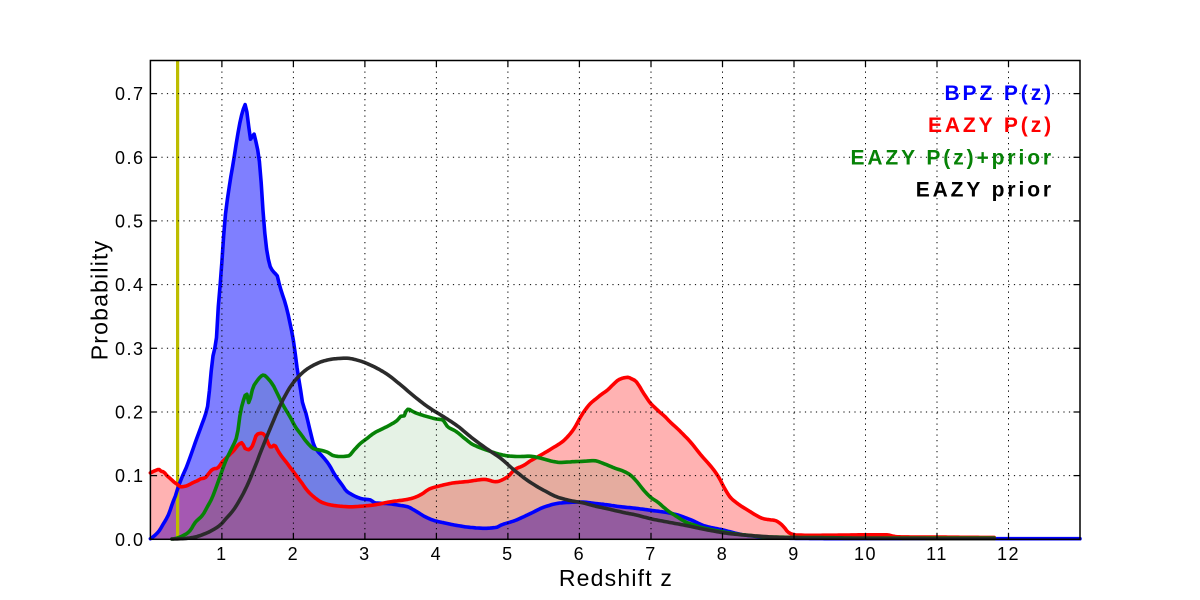  Describe the element at coordinates (130, 222) in the screenshot. I see `svg-text: 0.5` at that location.